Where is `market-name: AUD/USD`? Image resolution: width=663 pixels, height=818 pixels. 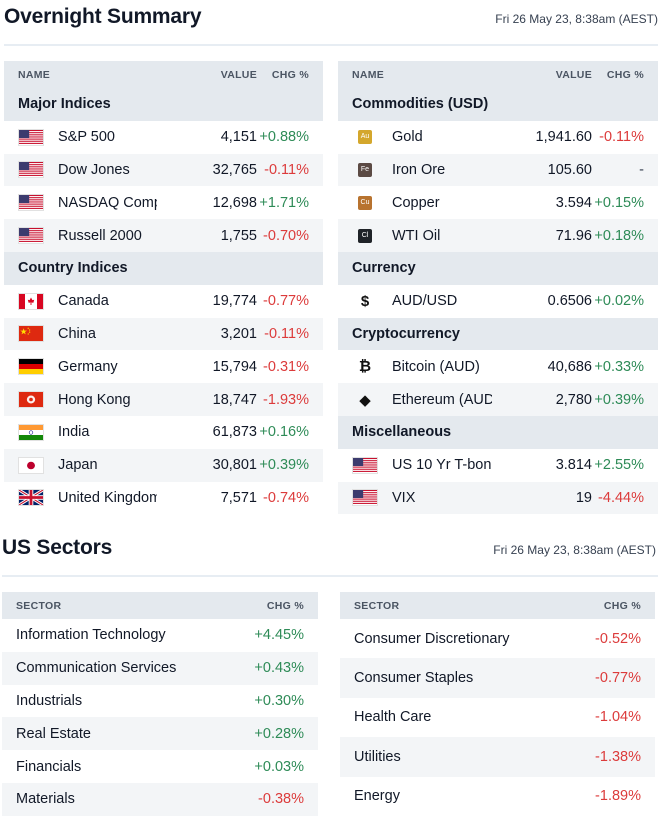 market-name: AUD/USD is located at coordinates (425, 301).